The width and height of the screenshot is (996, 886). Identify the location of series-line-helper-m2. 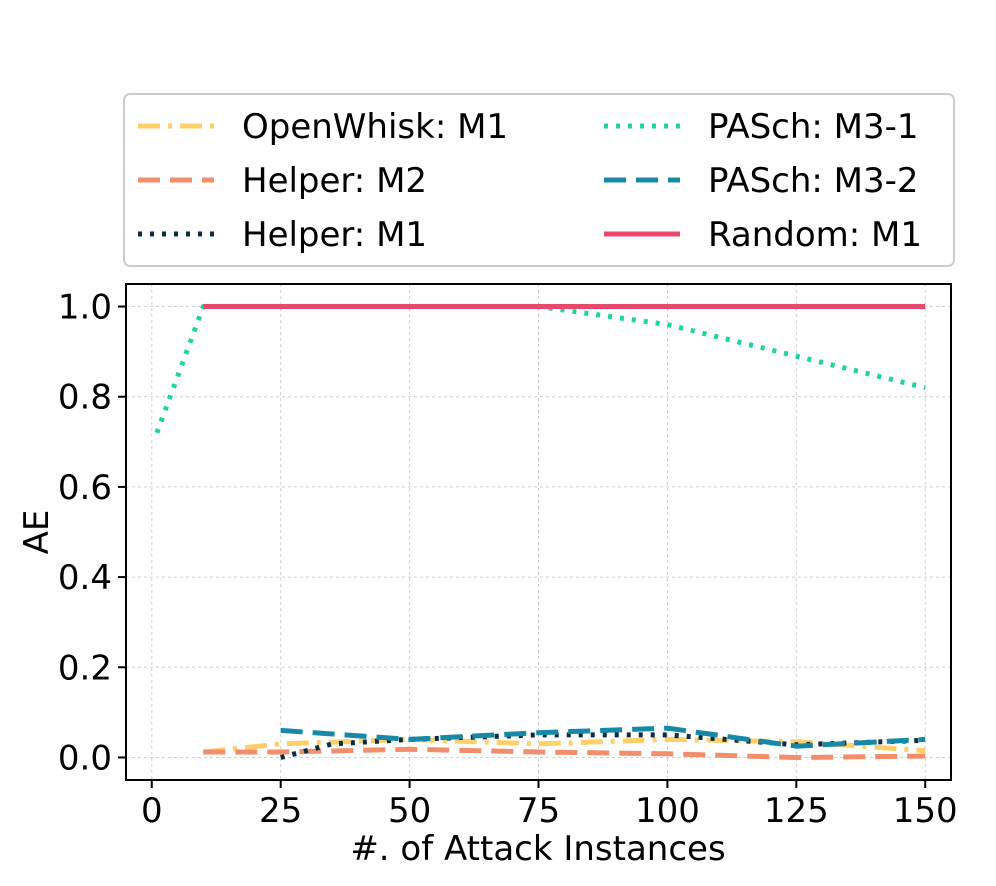
(564, 753).